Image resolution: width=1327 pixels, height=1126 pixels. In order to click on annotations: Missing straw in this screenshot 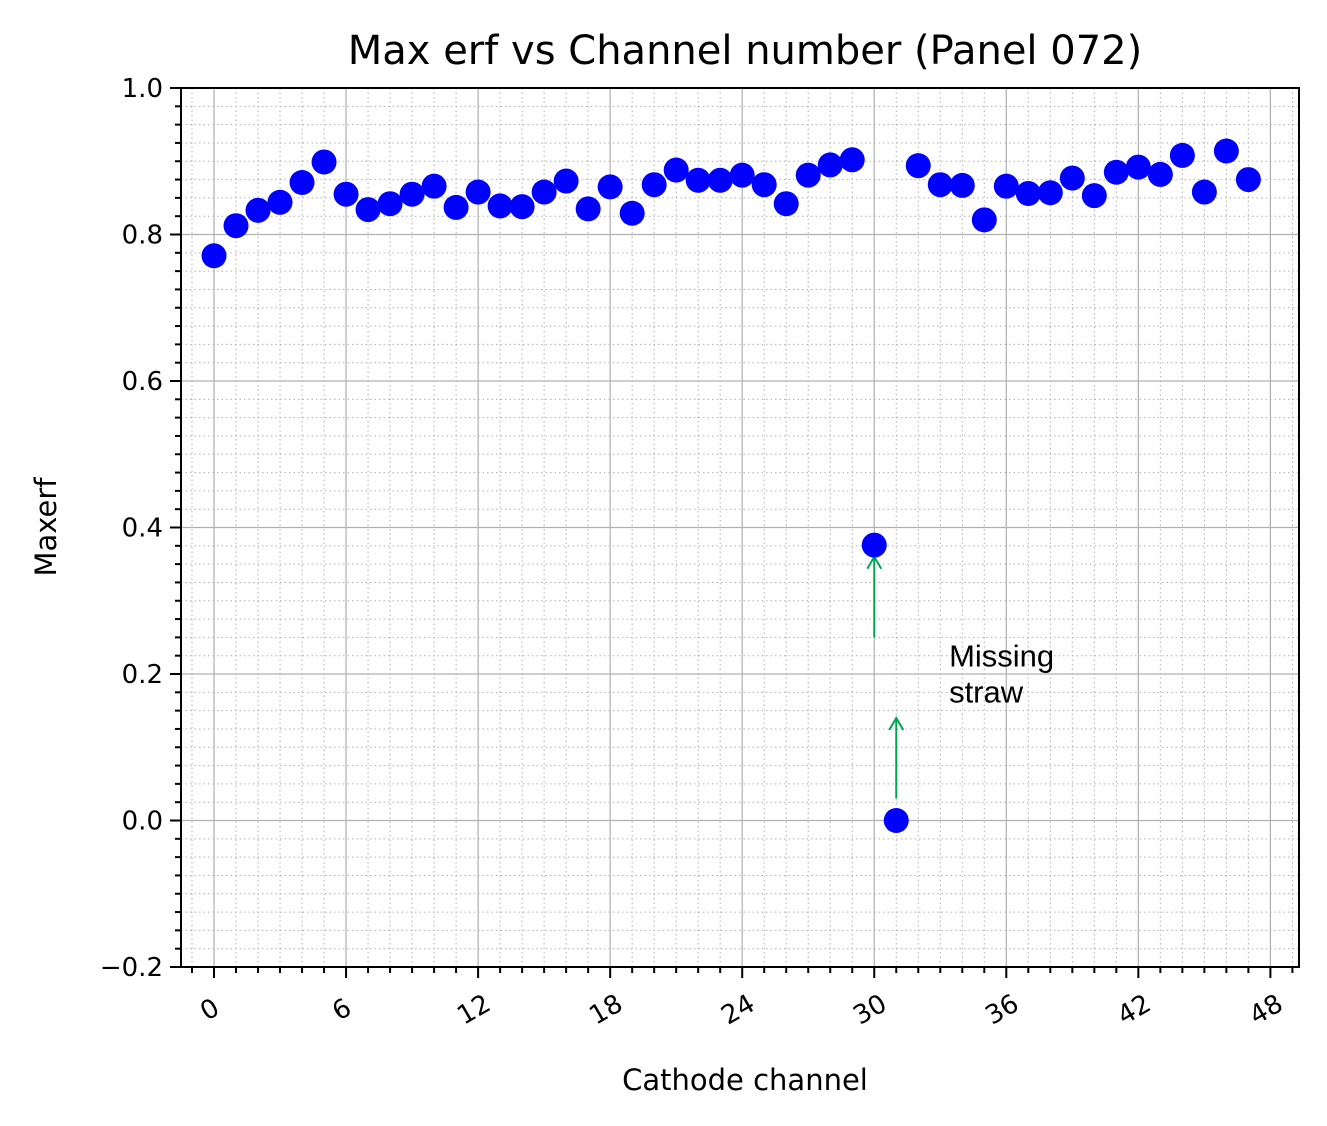, I will do `click(960, 676)`.